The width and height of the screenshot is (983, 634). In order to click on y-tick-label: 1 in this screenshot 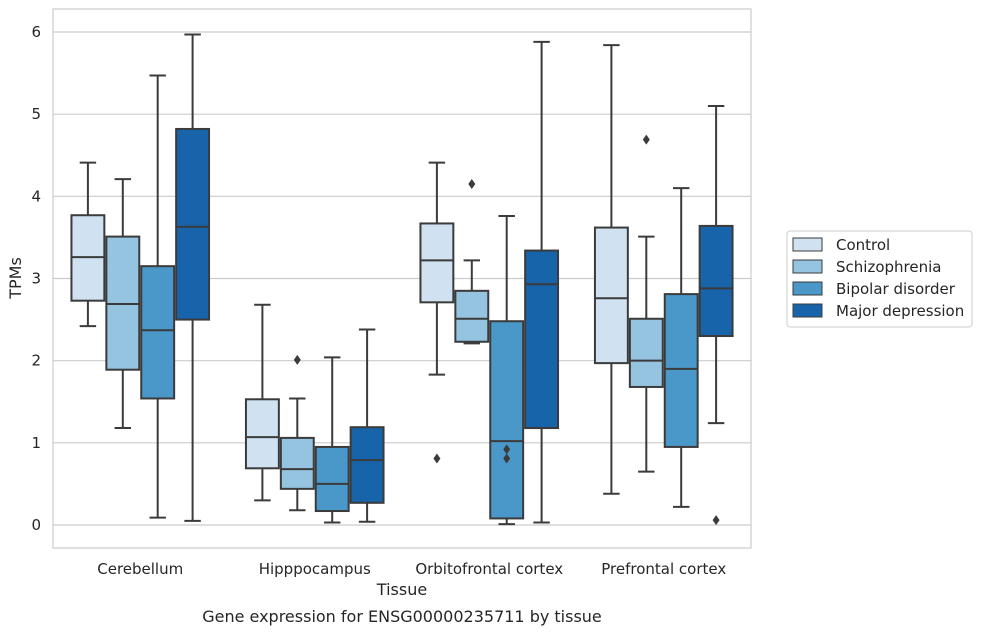, I will do `click(36, 443)`.